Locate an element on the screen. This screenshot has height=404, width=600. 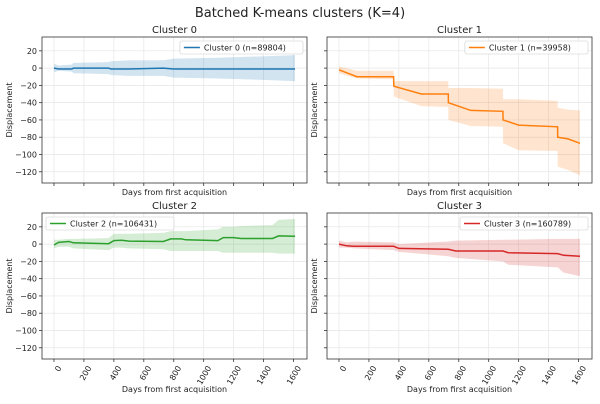
panel-title: Cluster 0 is located at coordinates (174, 30).